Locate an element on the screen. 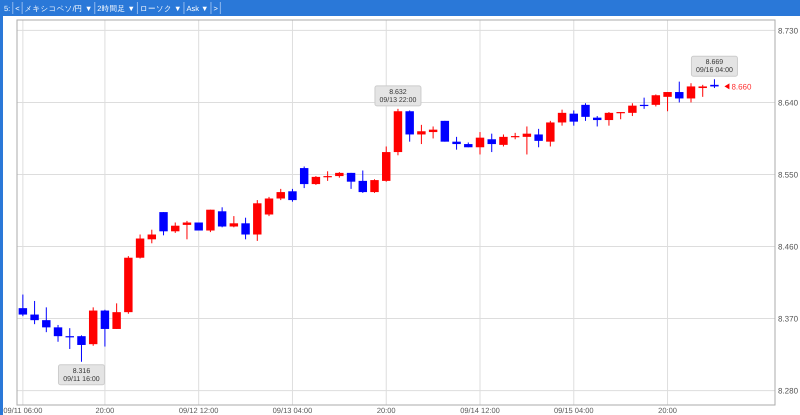 Image resolution: width=800 pixels, height=415 pixels. y-tick-label: 8.640 is located at coordinates (788, 103).